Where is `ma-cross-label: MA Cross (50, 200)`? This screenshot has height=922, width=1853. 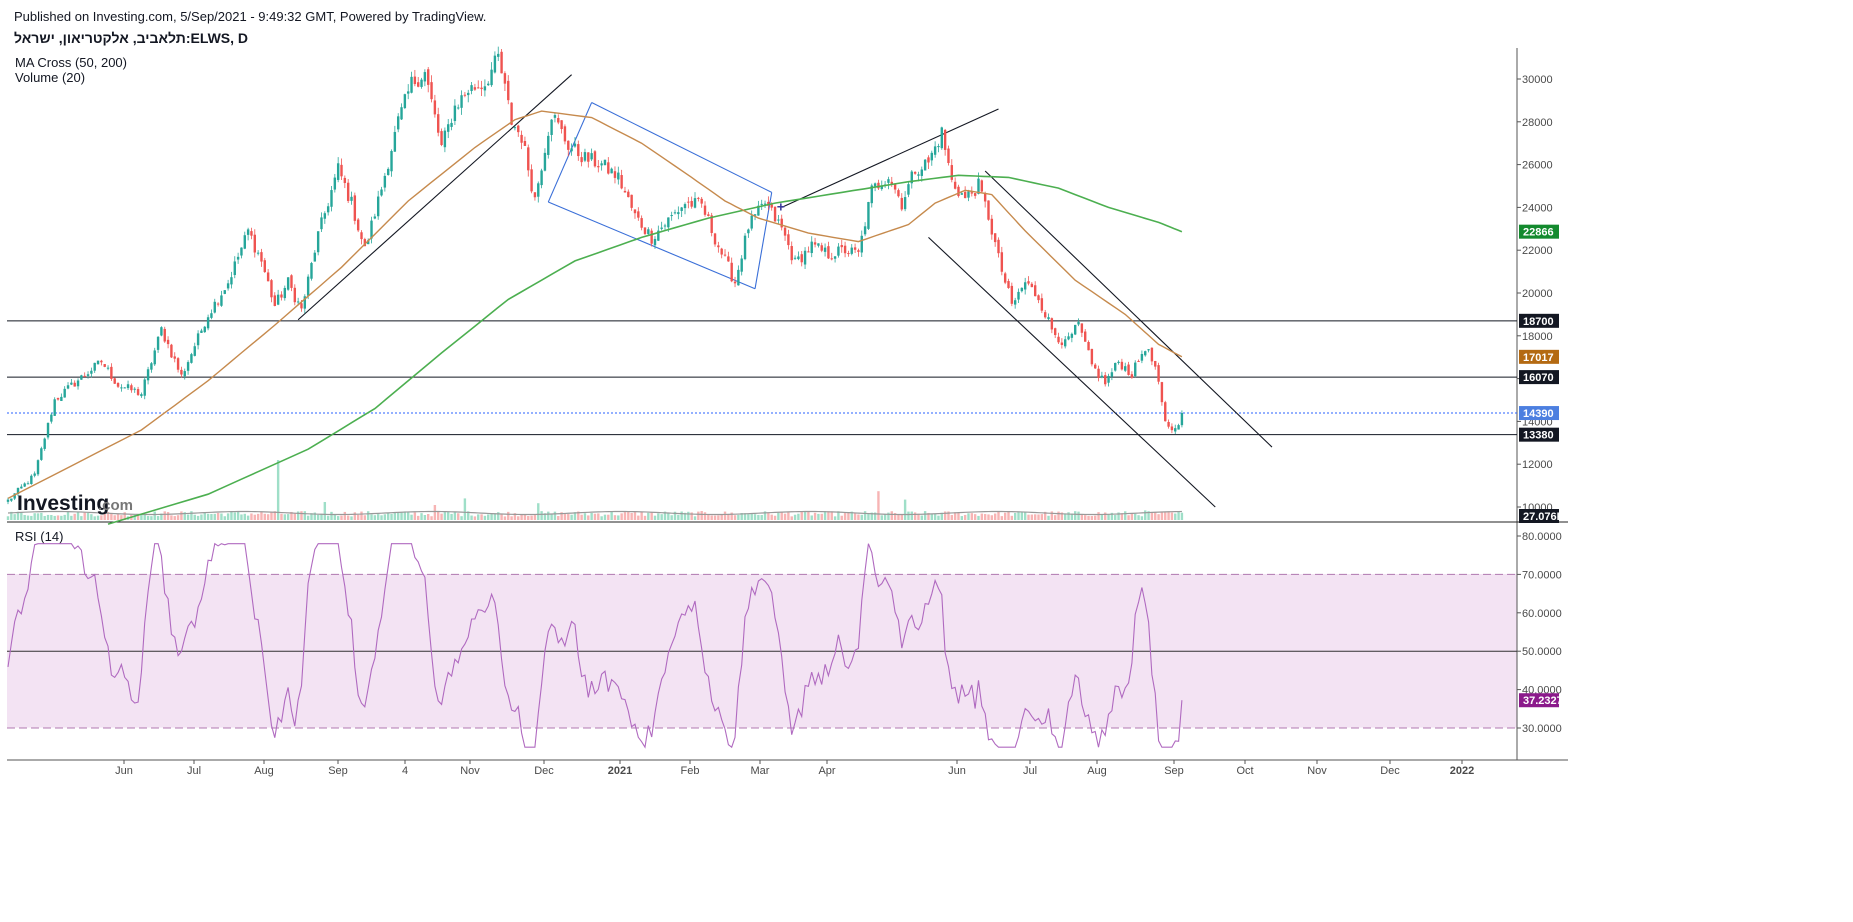 ma-cross-label: MA Cross (50, 200) is located at coordinates (71, 62).